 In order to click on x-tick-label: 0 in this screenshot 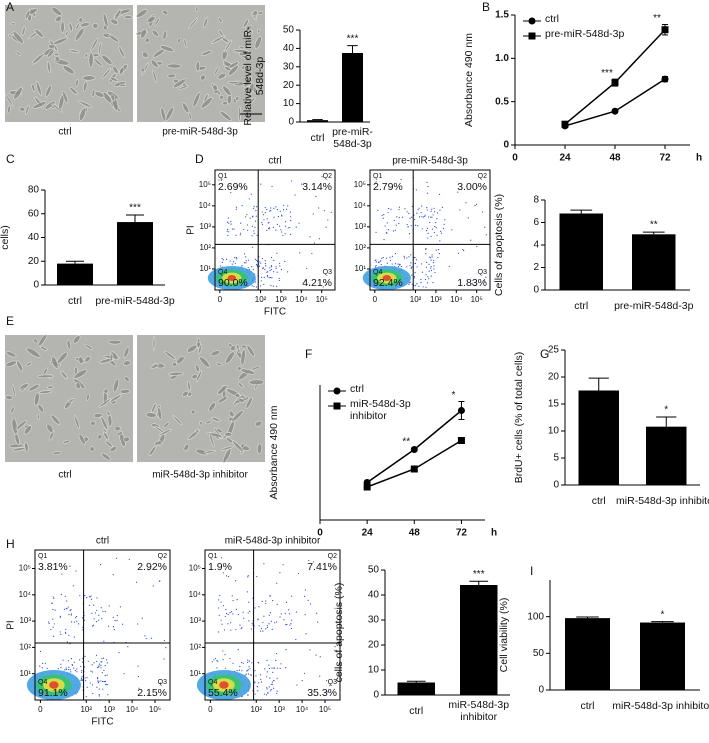, I will do `click(40, 709)`.